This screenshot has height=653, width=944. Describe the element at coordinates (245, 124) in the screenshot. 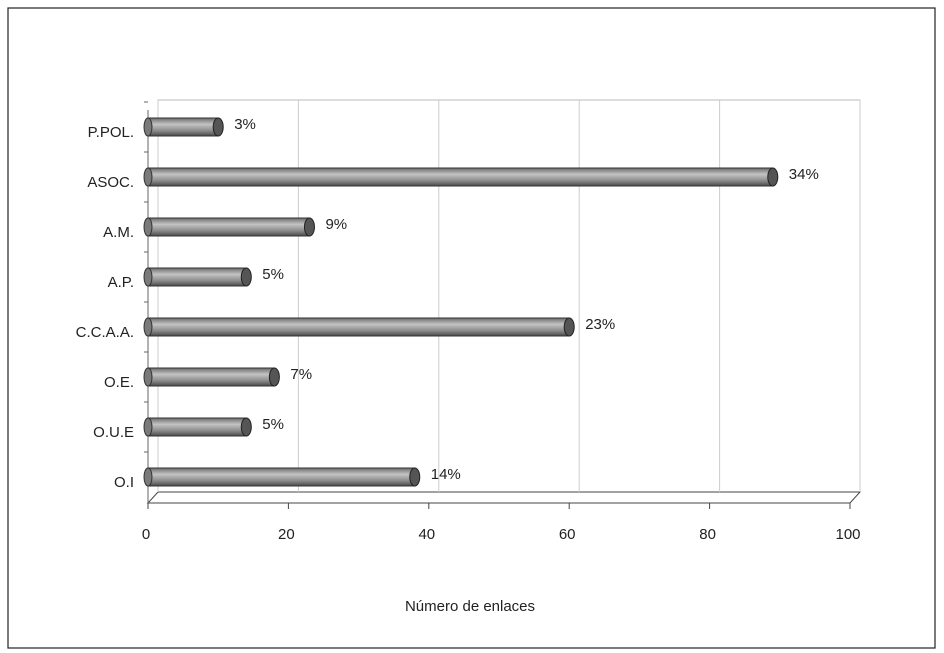

I see `data-label: 3%` at that location.